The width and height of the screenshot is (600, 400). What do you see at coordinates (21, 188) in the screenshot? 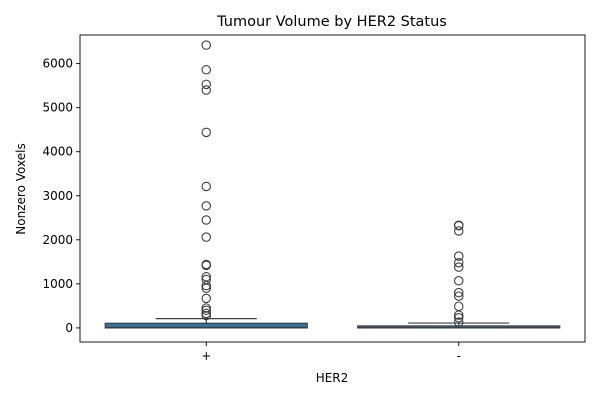
I see `y-axis-label: Nonzero Voxels` at bounding box center [21, 188].